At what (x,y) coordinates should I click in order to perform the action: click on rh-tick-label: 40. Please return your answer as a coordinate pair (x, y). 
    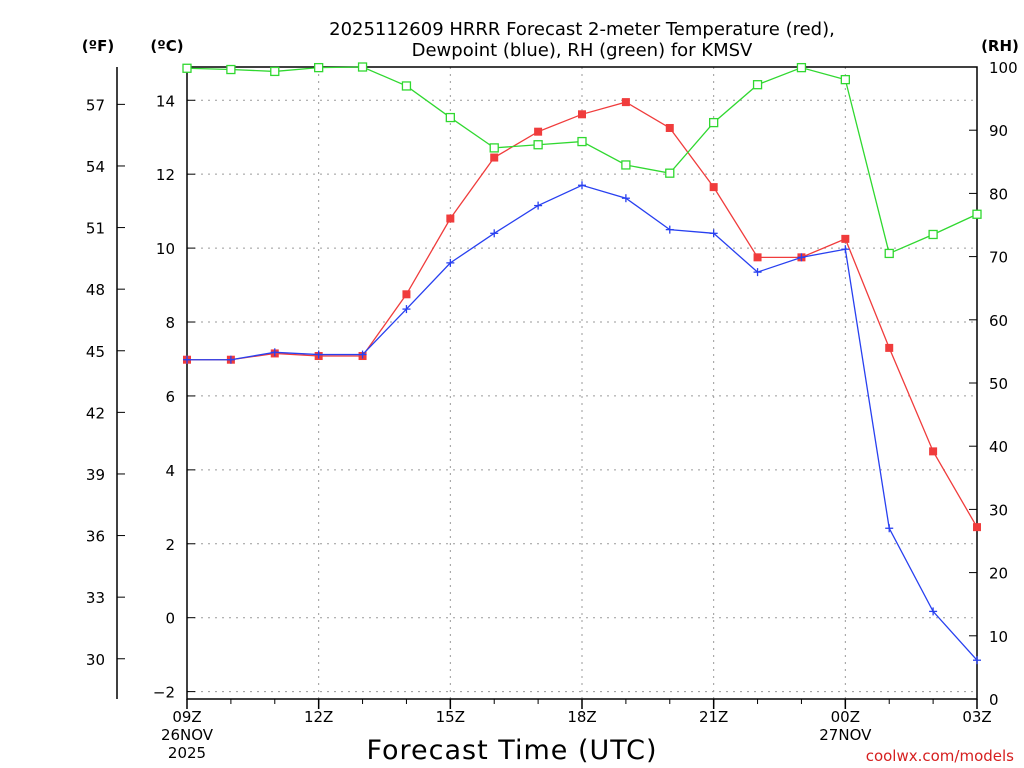
    Looking at the image, I should click on (998, 447).